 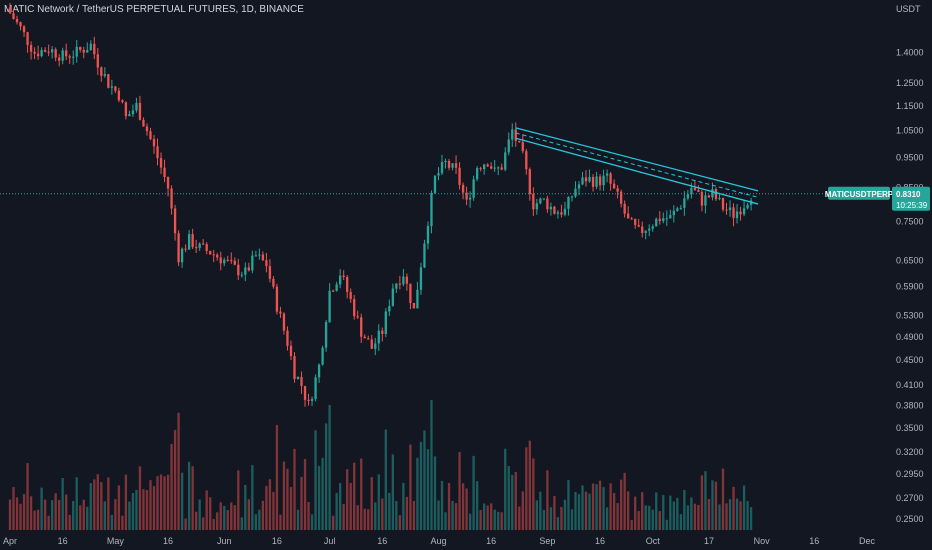 I want to click on current-price-tag: MATICUSDTPERP 0.8310 10:25:39, so click(x=877, y=198).